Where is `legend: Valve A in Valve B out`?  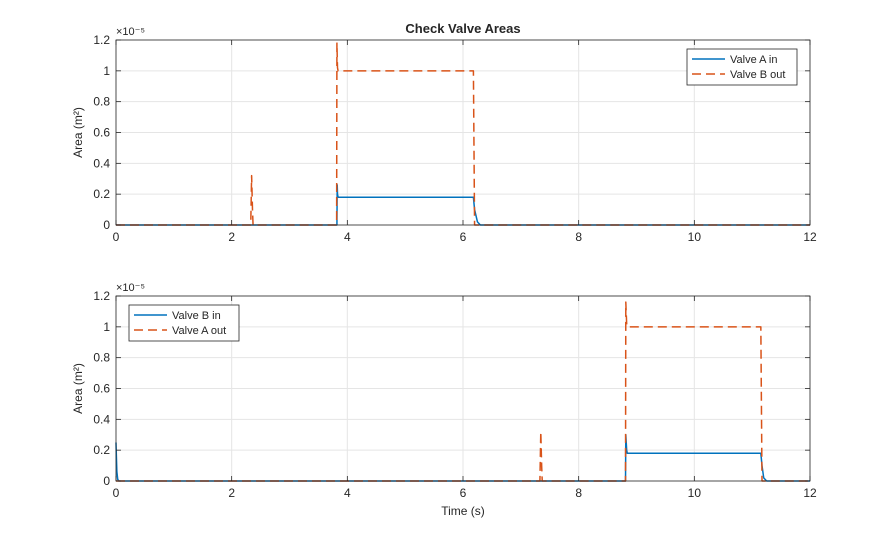
legend: Valve A in Valve B out is located at coordinates (742, 67).